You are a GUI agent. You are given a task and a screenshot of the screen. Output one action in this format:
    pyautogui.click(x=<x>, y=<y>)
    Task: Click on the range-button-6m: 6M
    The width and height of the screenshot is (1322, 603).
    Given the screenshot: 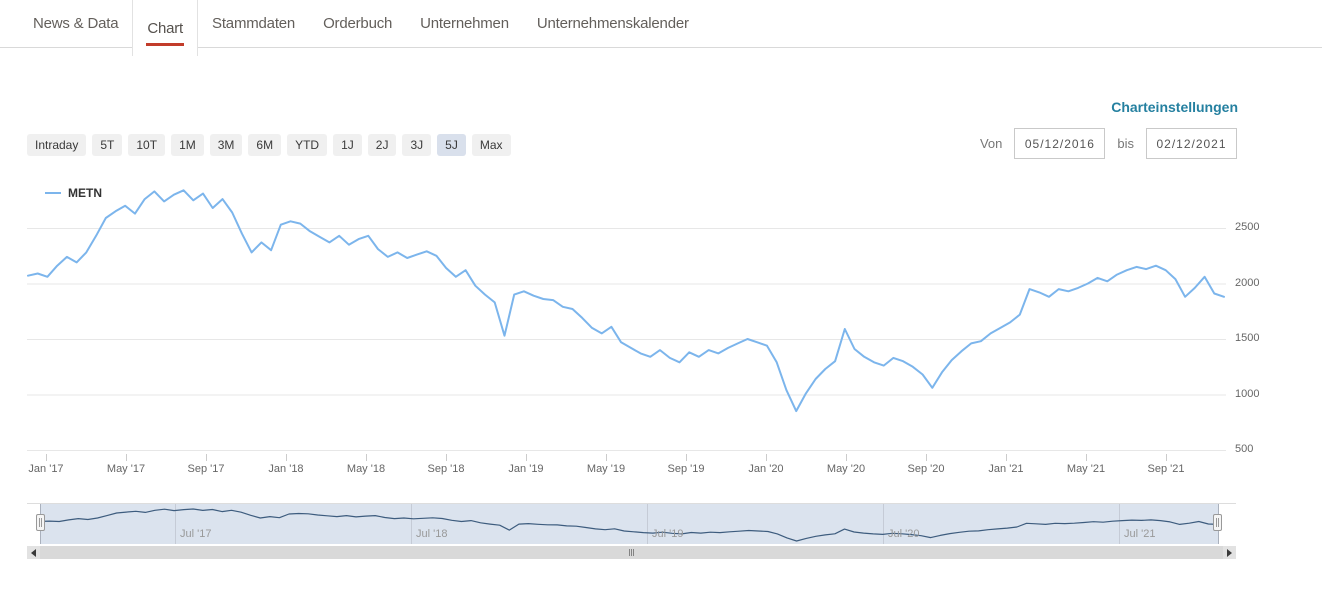 What is the action you would take?
    pyautogui.click(x=265, y=145)
    